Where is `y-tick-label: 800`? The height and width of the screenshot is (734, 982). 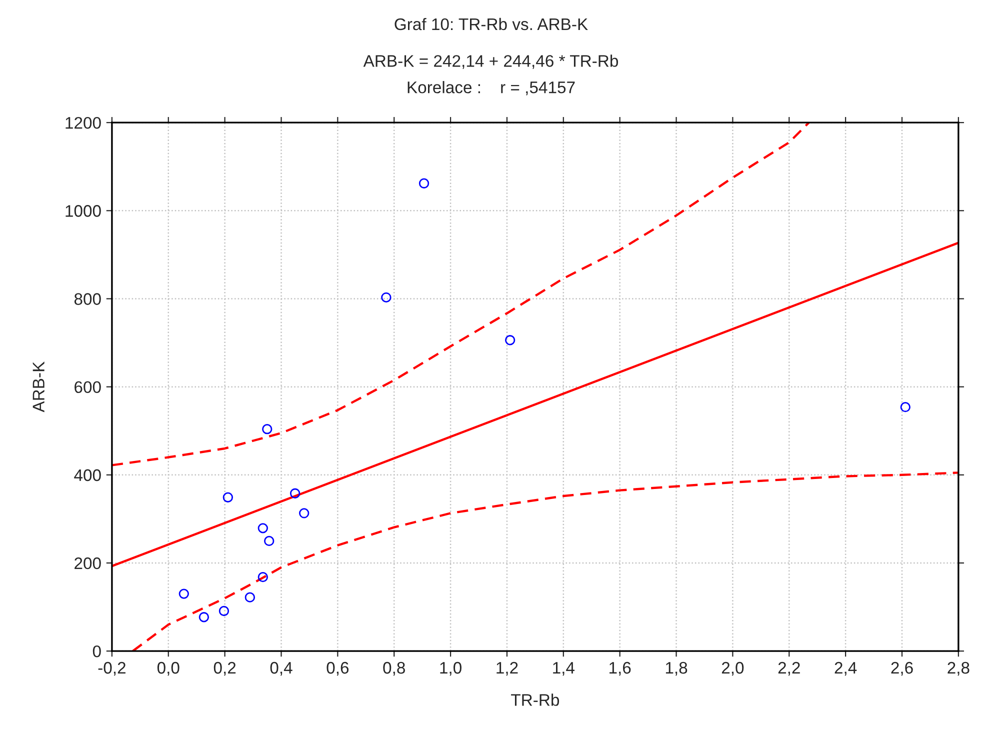
y-tick-label: 800 is located at coordinates (87, 299).